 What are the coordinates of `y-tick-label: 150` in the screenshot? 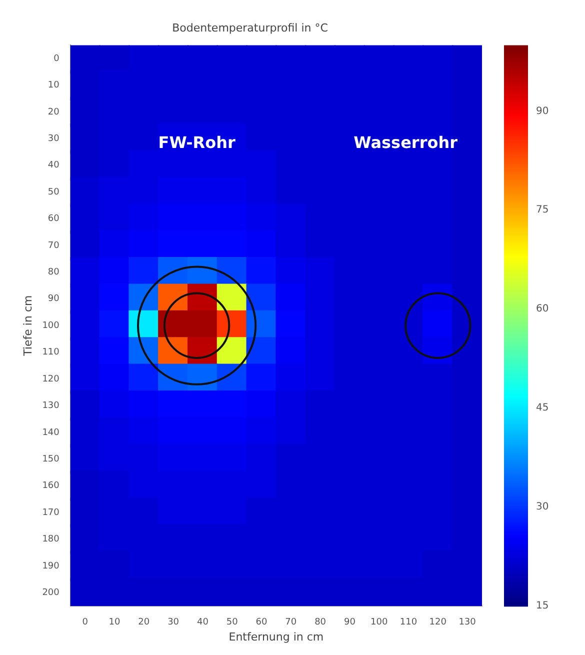 It's located at (51, 459).